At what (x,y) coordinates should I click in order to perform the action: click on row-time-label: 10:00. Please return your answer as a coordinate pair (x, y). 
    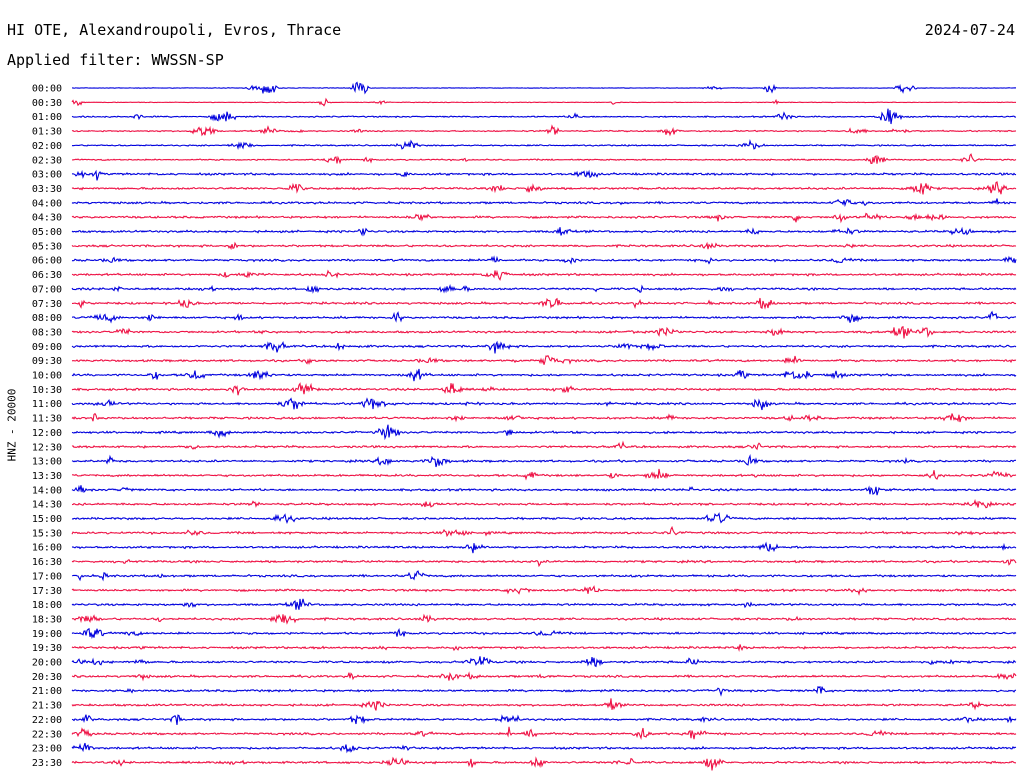
    Looking at the image, I should click on (47, 376).